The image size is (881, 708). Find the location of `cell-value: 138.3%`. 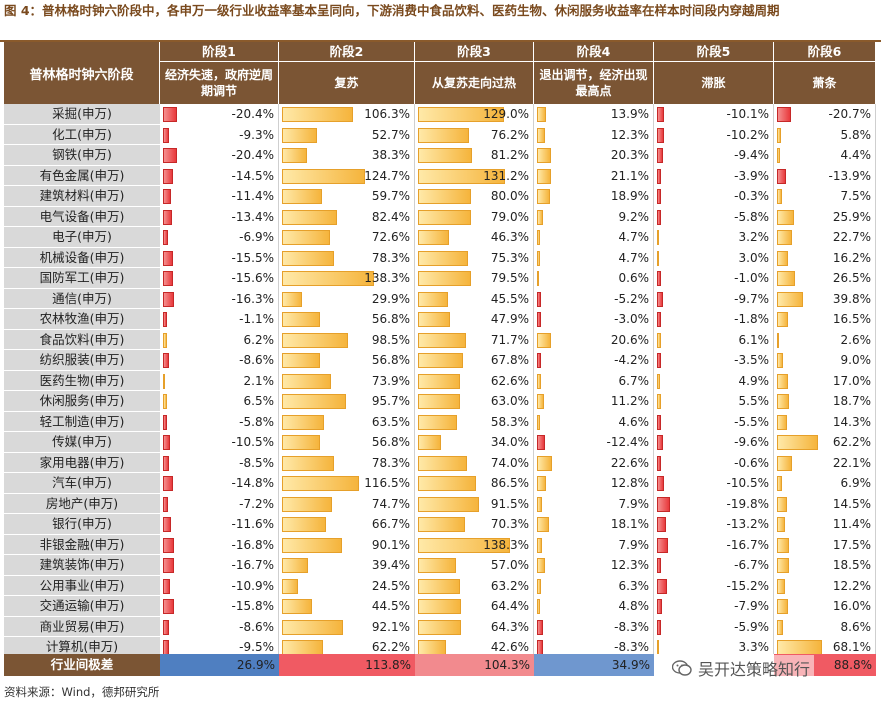

cell-value: 138.3% is located at coordinates (506, 544).